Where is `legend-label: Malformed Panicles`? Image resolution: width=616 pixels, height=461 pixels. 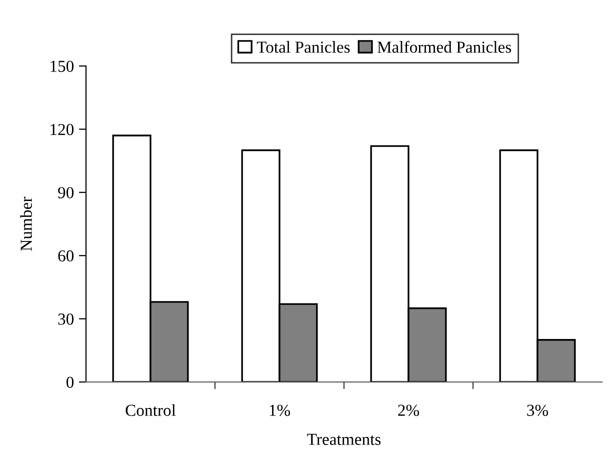 legend-label: Malformed Panicles is located at coordinates (444, 46).